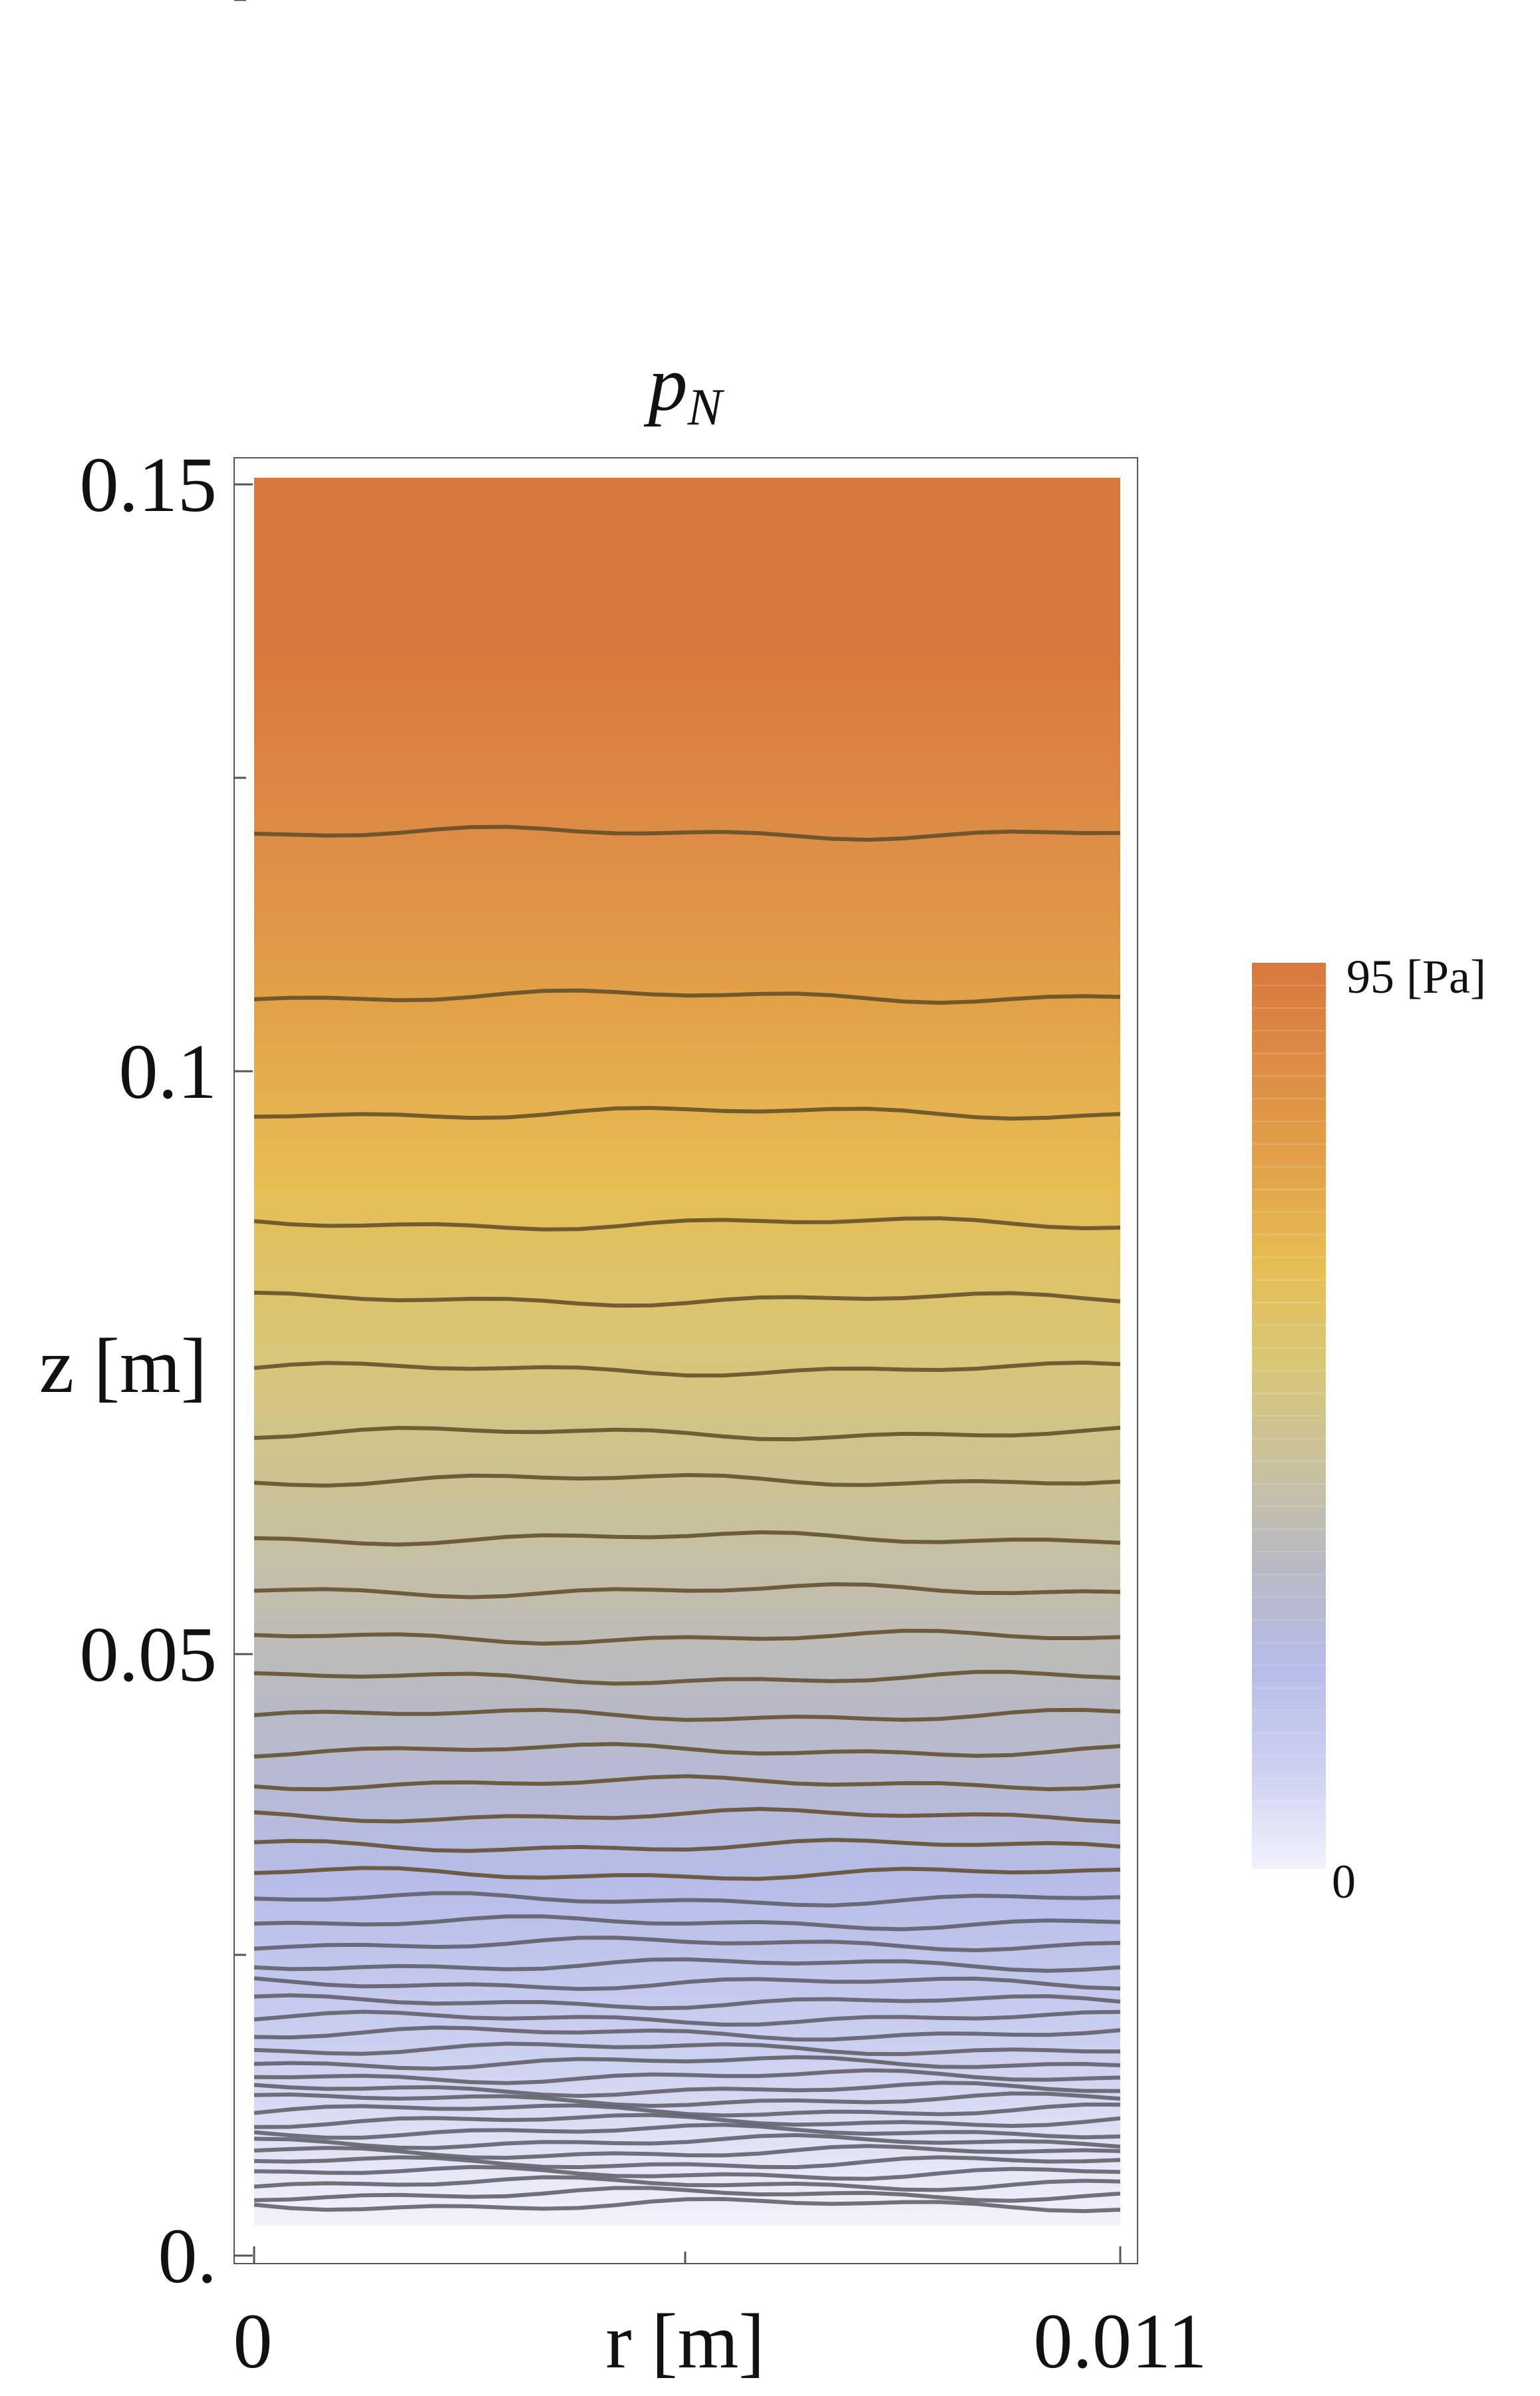 This screenshot has height=2396, width=1540. I want to click on y-tick-label: 0., so click(188, 2256).